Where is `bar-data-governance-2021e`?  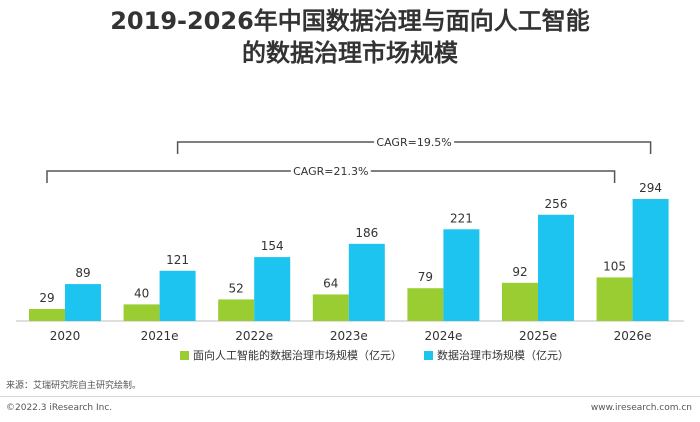
bar-data-governance-2021e is located at coordinates (177, 295).